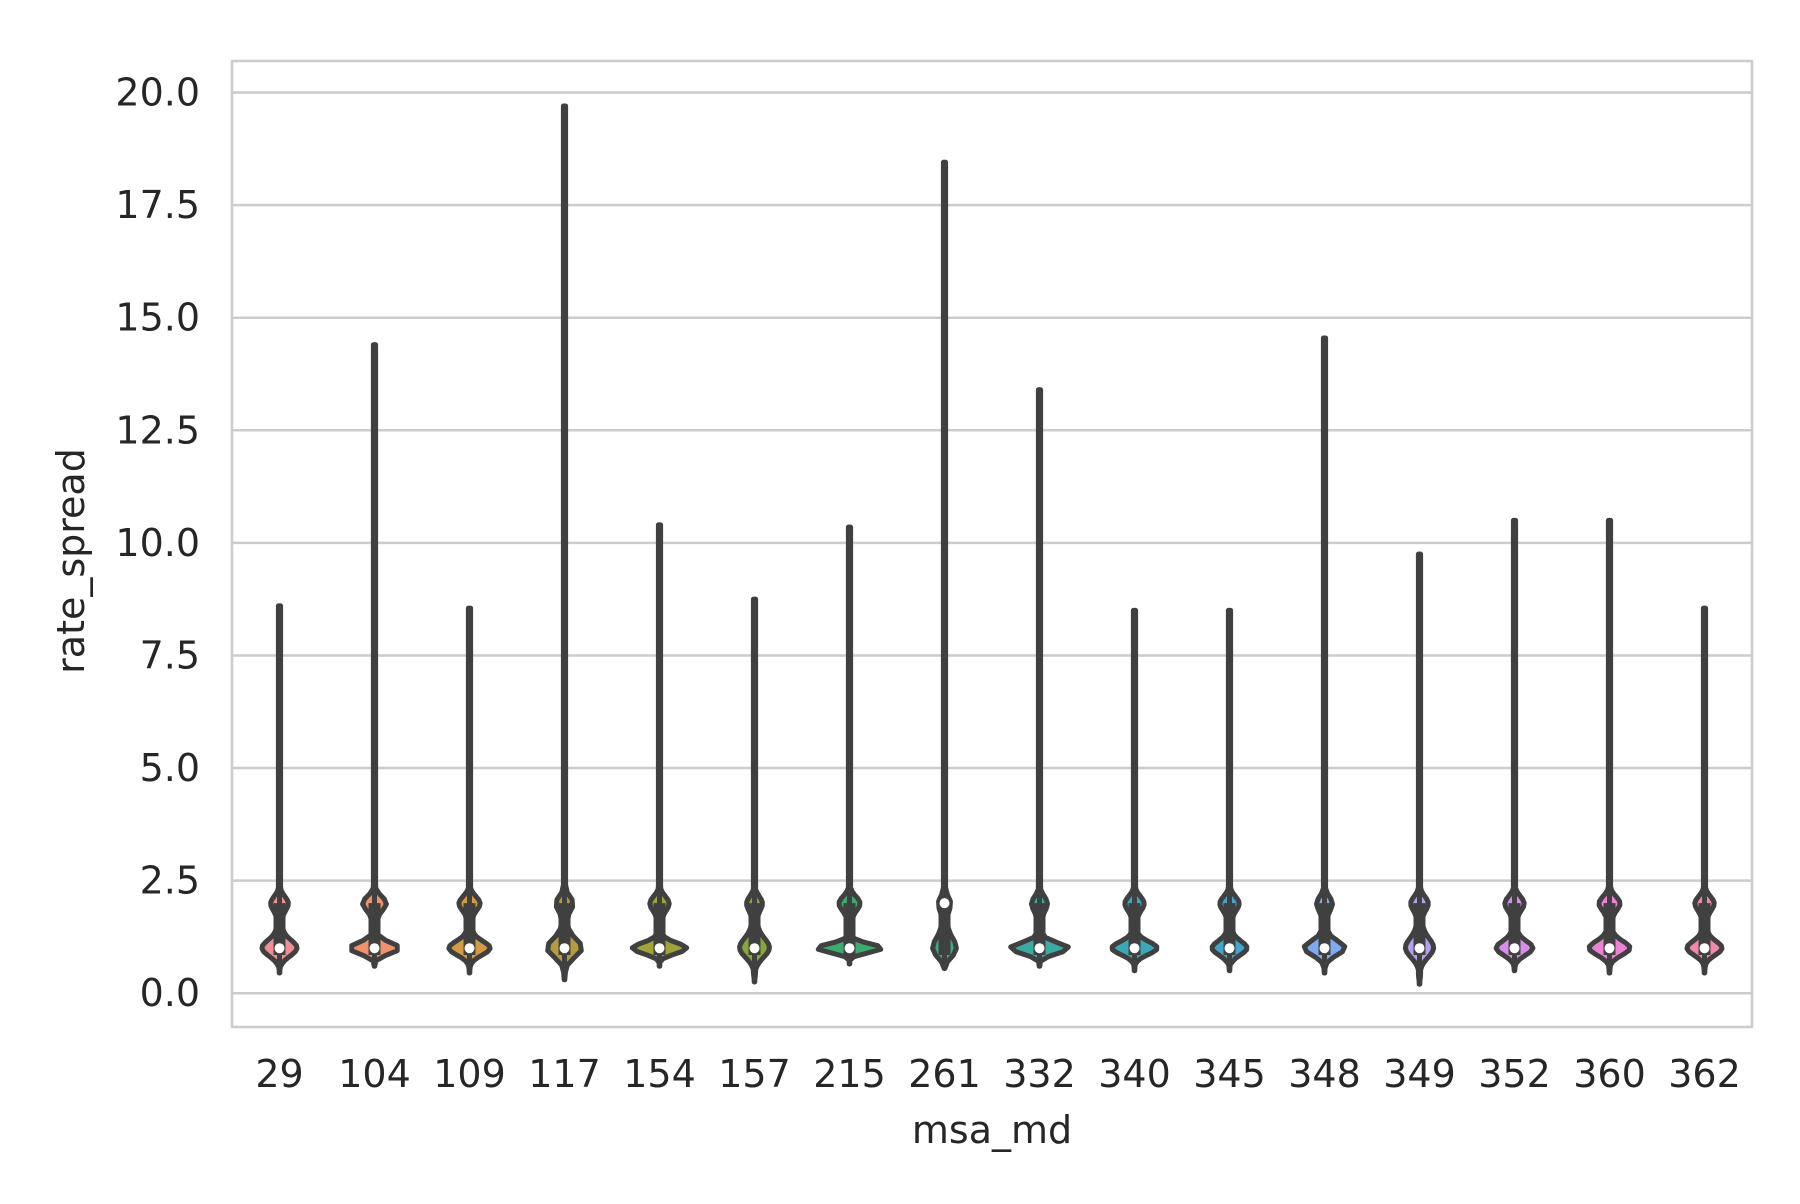 The height and width of the screenshot is (1204, 1800). Describe the element at coordinates (659, 1074) in the screenshot. I see `x-tick-label: 154` at that location.